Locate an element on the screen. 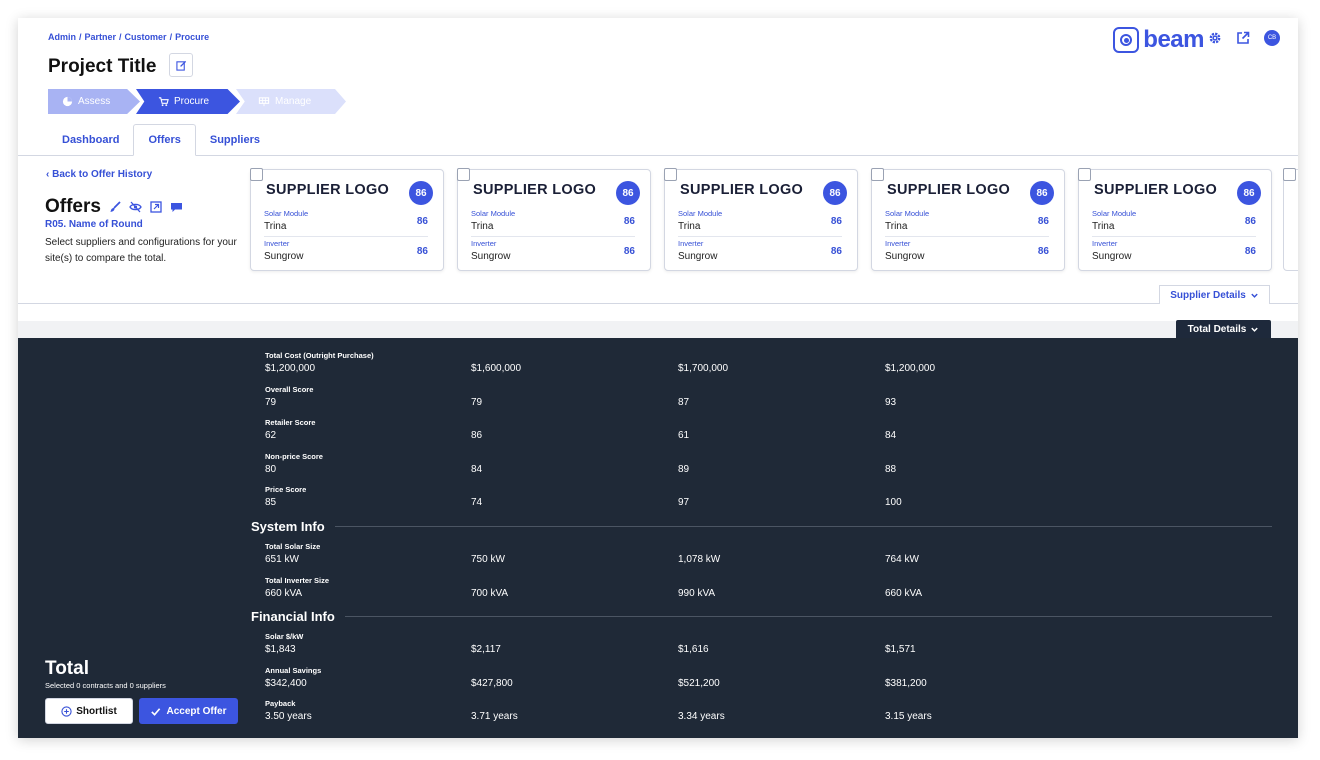 Image resolution: width=1320 pixels, height=760 pixels. workflow-steps: Assess Procure Manage is located at coordinates (197, 101).